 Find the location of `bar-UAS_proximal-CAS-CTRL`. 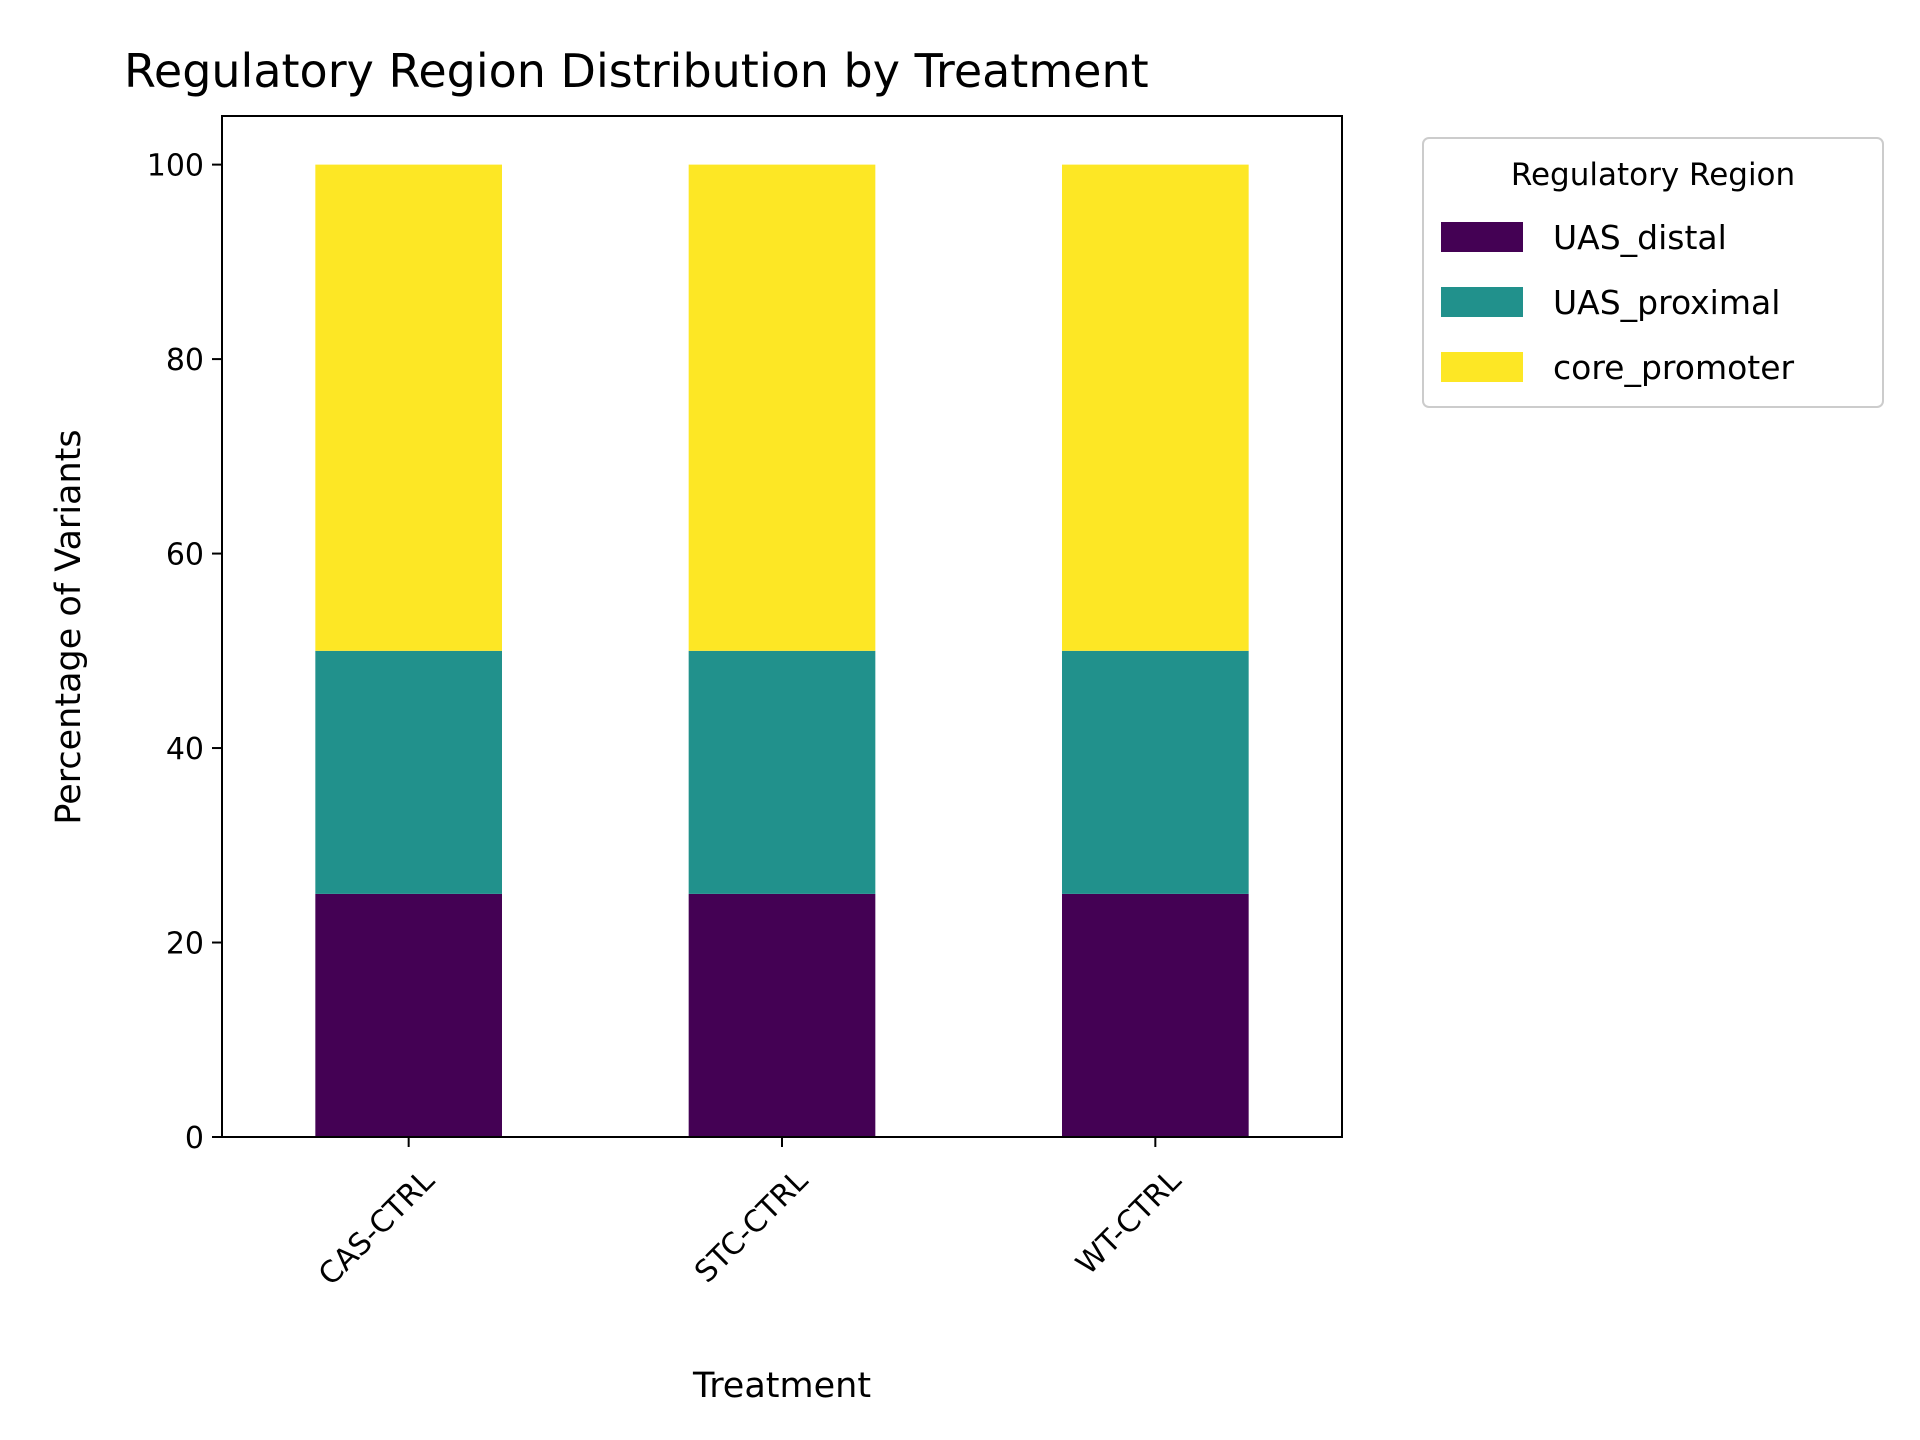

bar-UAS_proximal-CAS-CTRL is located at coordinates (408, 772).